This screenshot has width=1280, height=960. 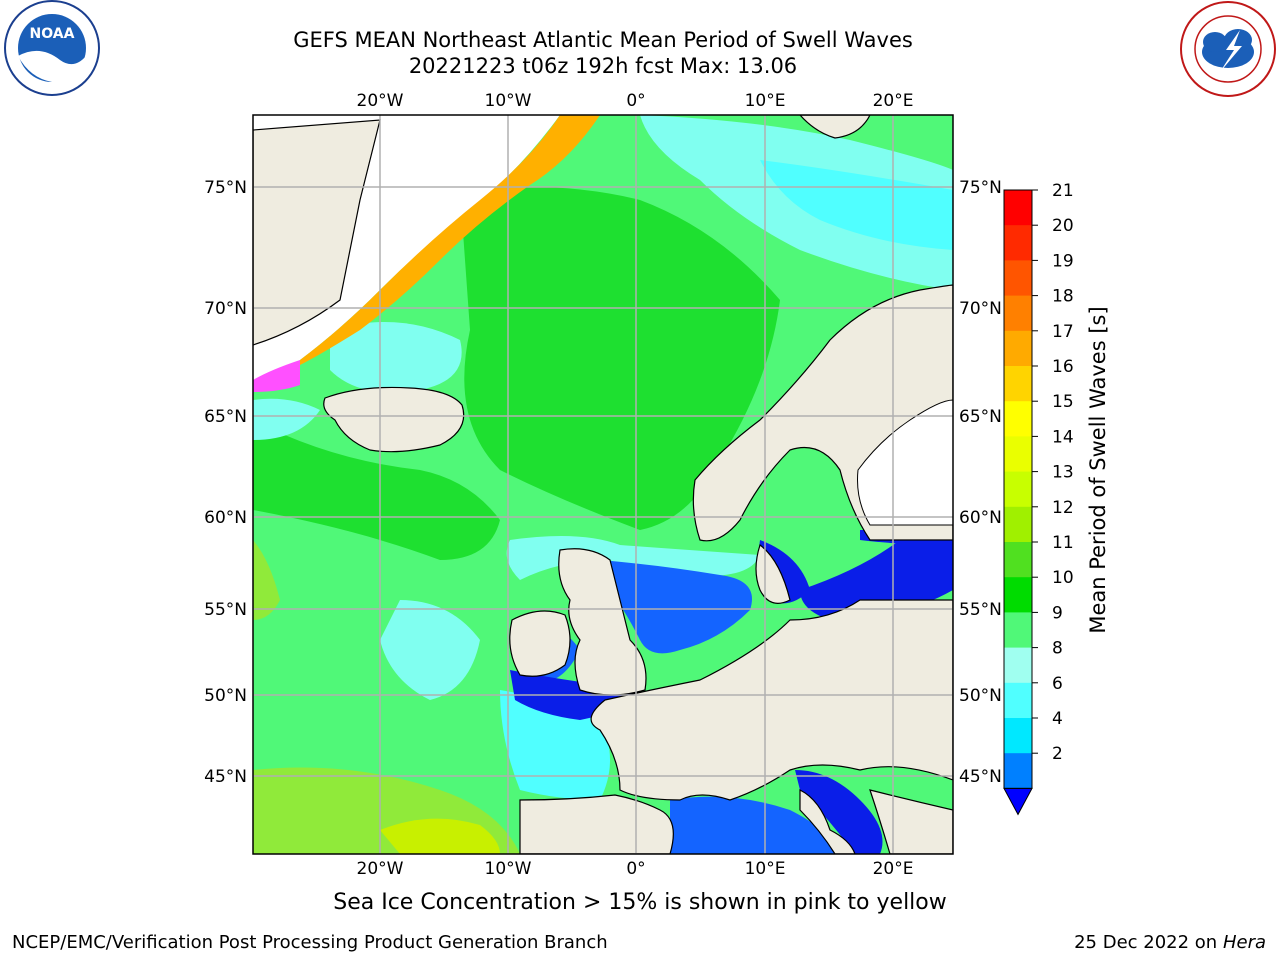 What do you see at coordinates (225, 610) in the screenshot?
I see `lat-label-left-55n: 55°N` at bounding box center [225, 610].